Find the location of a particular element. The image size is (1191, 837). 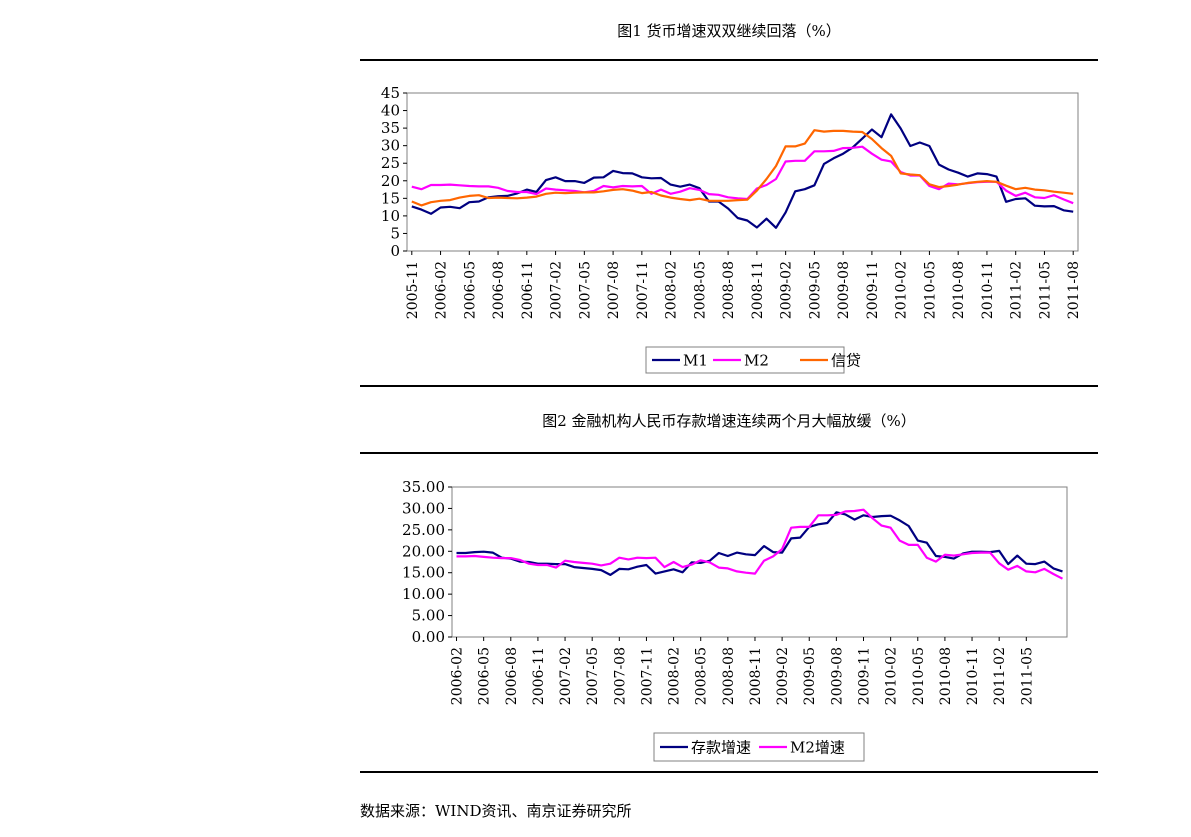

source-note: 数据来源：WIND资讯、南京证券研究所 is located at coordinates (496, 811).